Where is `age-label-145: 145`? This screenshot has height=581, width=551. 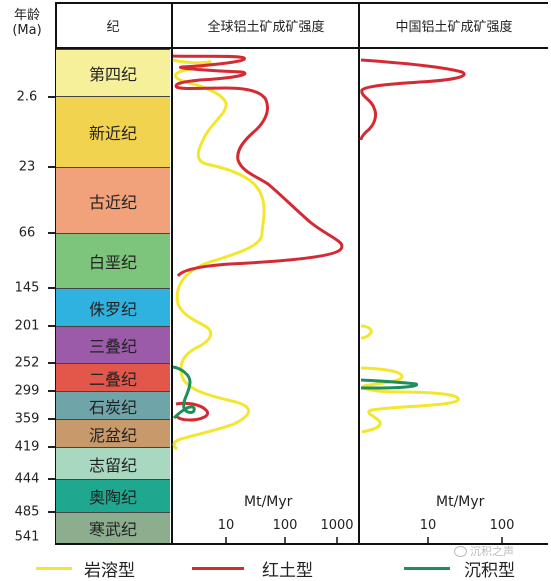 age-label-145: 145 is located at coordinates (27, 288).